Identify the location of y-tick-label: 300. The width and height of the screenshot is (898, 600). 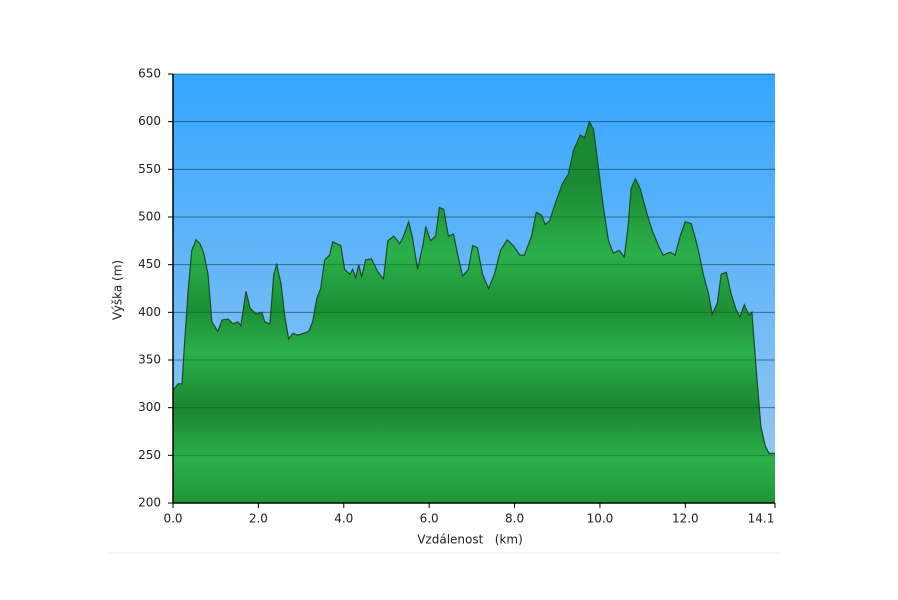
(149, 407).